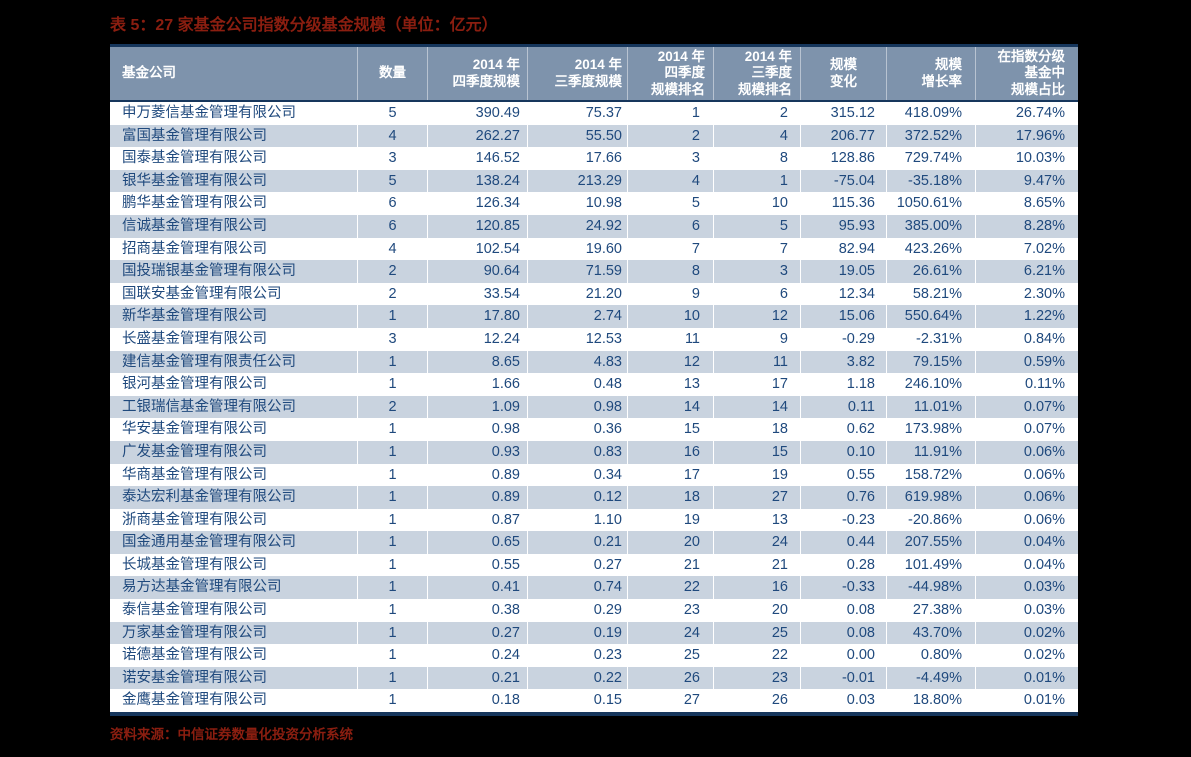  I want to click on value-cell: 9.47%, so click(1026, 181).